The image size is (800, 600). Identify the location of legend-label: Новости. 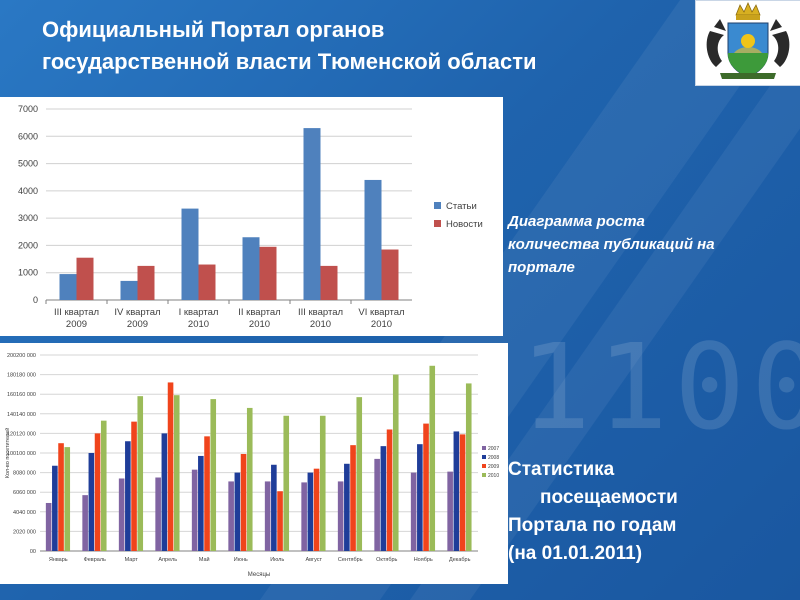
(464, 224).